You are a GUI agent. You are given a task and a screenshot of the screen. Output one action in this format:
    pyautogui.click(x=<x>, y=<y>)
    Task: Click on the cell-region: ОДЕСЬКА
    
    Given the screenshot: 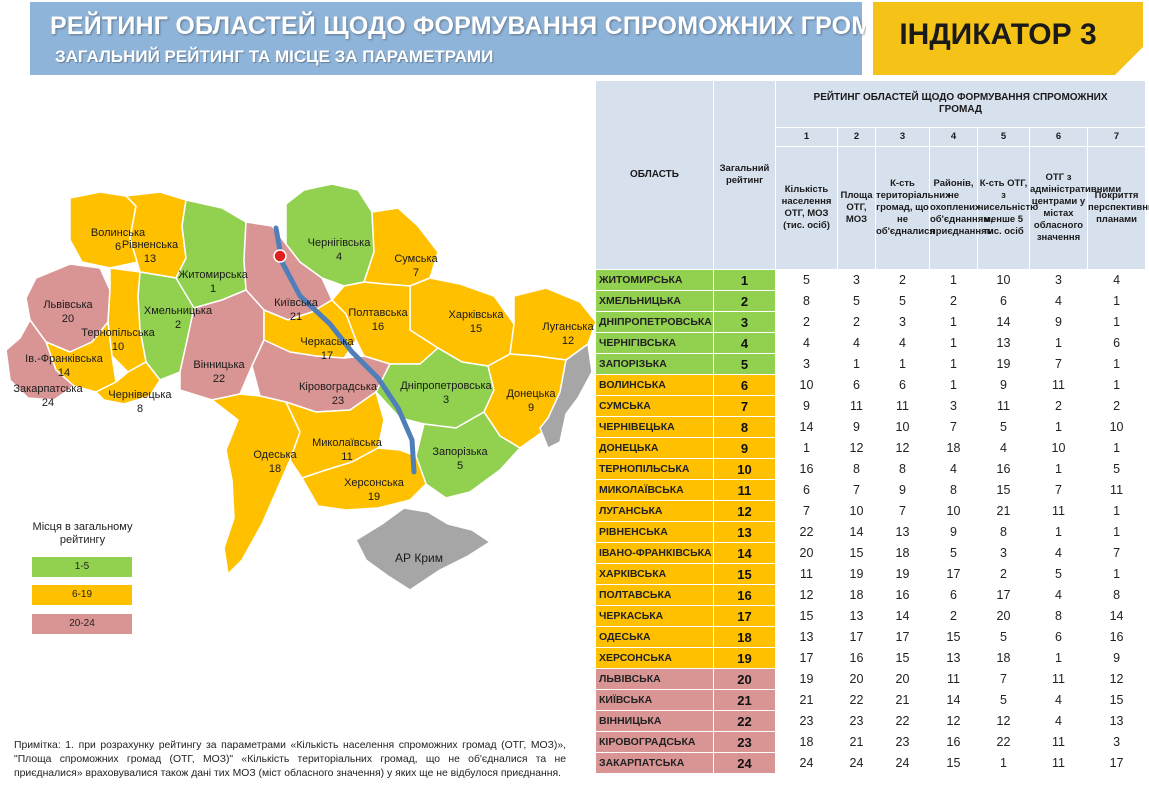 What is the action you would take?
    pyautogui.click(x=654, y=637)
    